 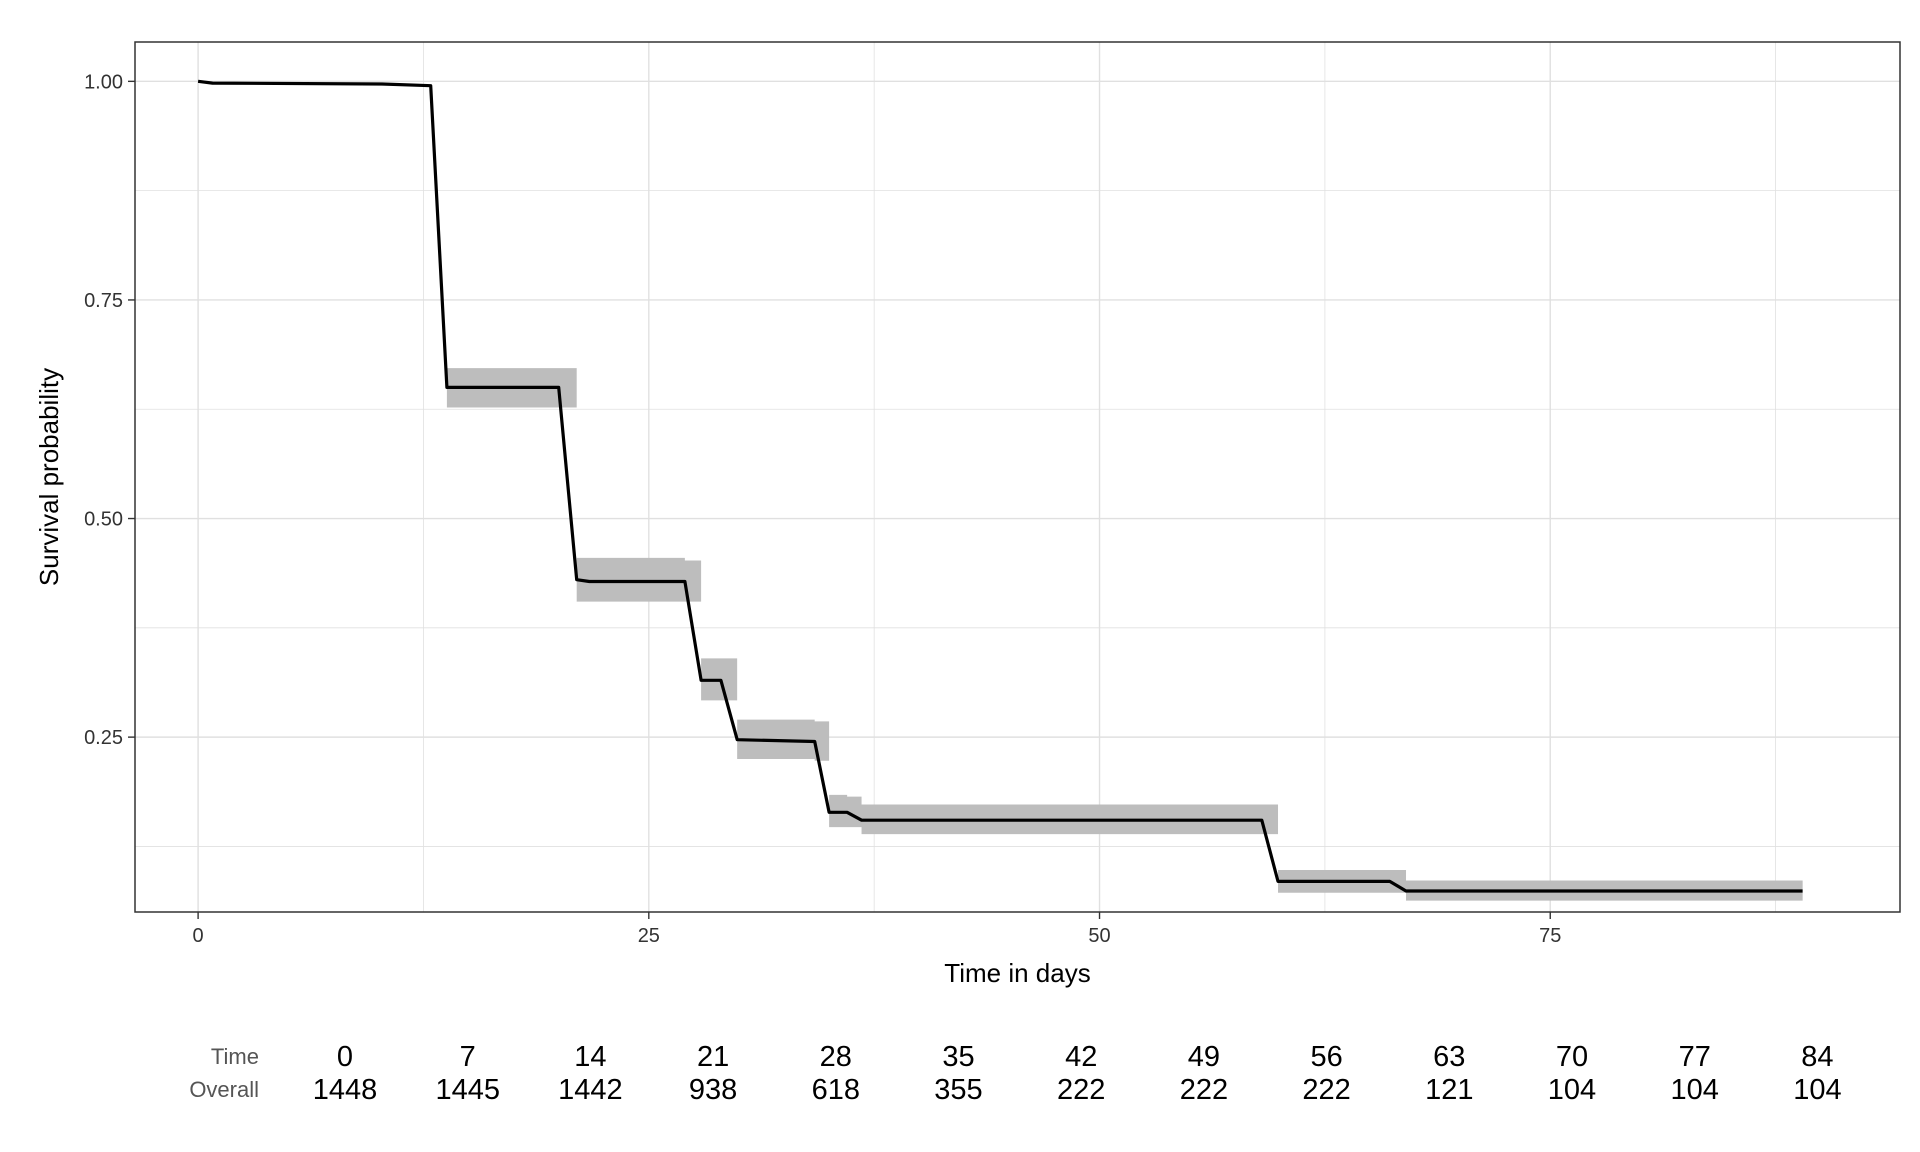 I want to click on risk-table-time-cell: 21, so click(x=713, y=1057).